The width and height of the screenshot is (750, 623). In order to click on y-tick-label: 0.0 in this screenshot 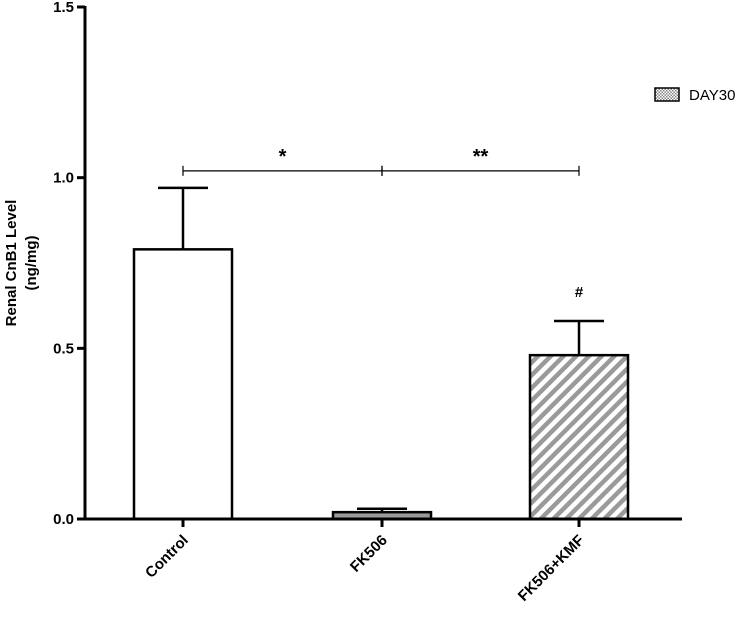, I will do `click(63, 519)`.